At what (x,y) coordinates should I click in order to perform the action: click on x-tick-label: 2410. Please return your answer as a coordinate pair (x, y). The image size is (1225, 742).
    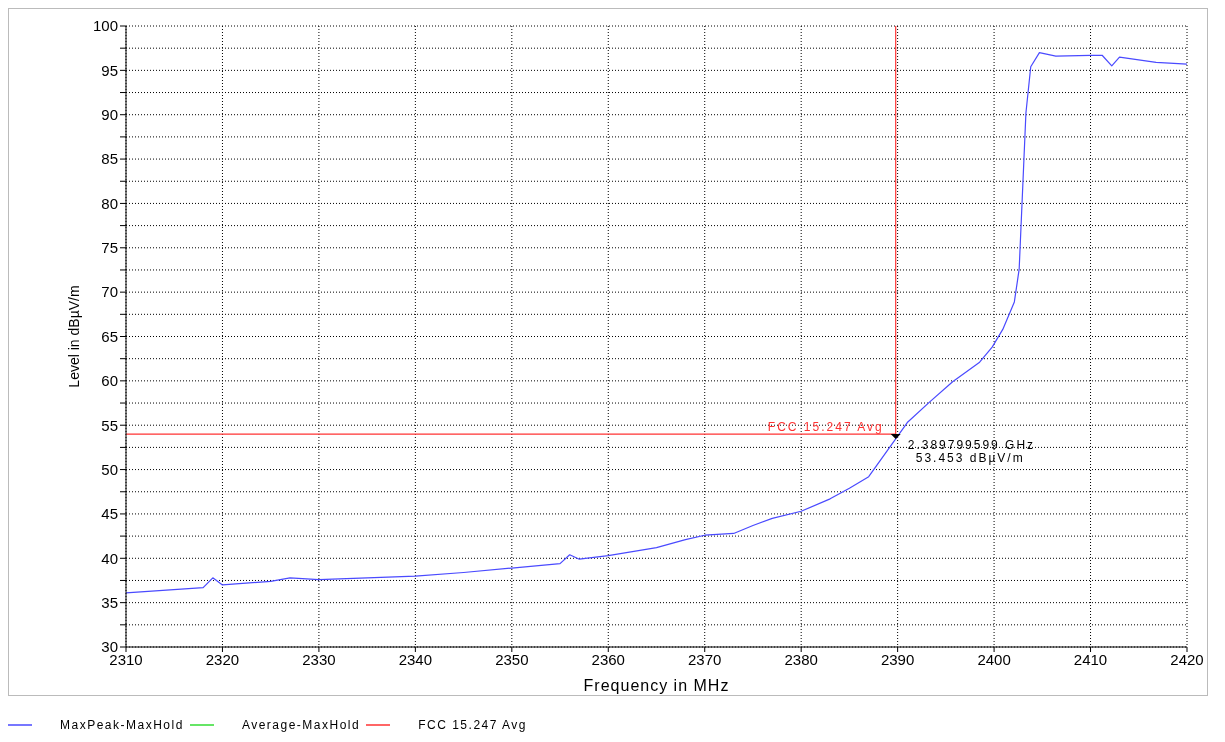
    Looking at the image, I should click on (1090, 659).